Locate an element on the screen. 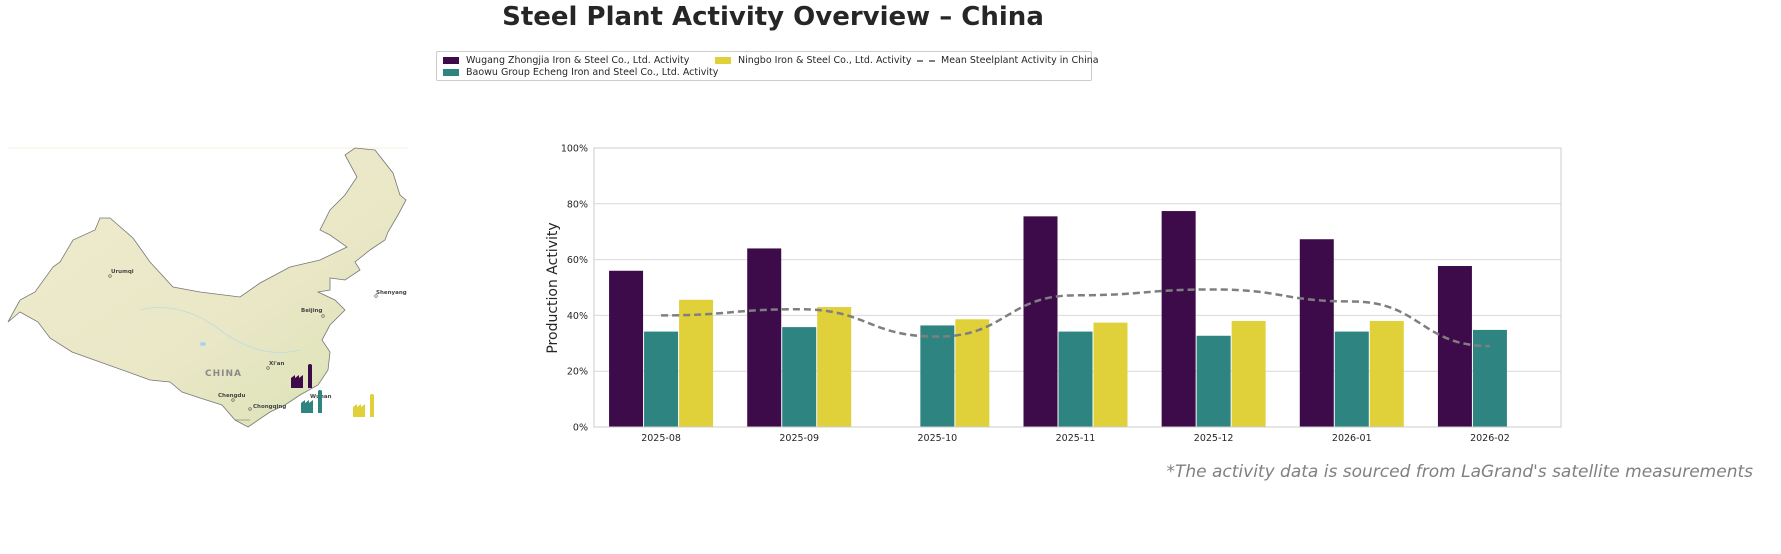  x-tick-label: 2026-02 is located at coordinates (1490, 438).